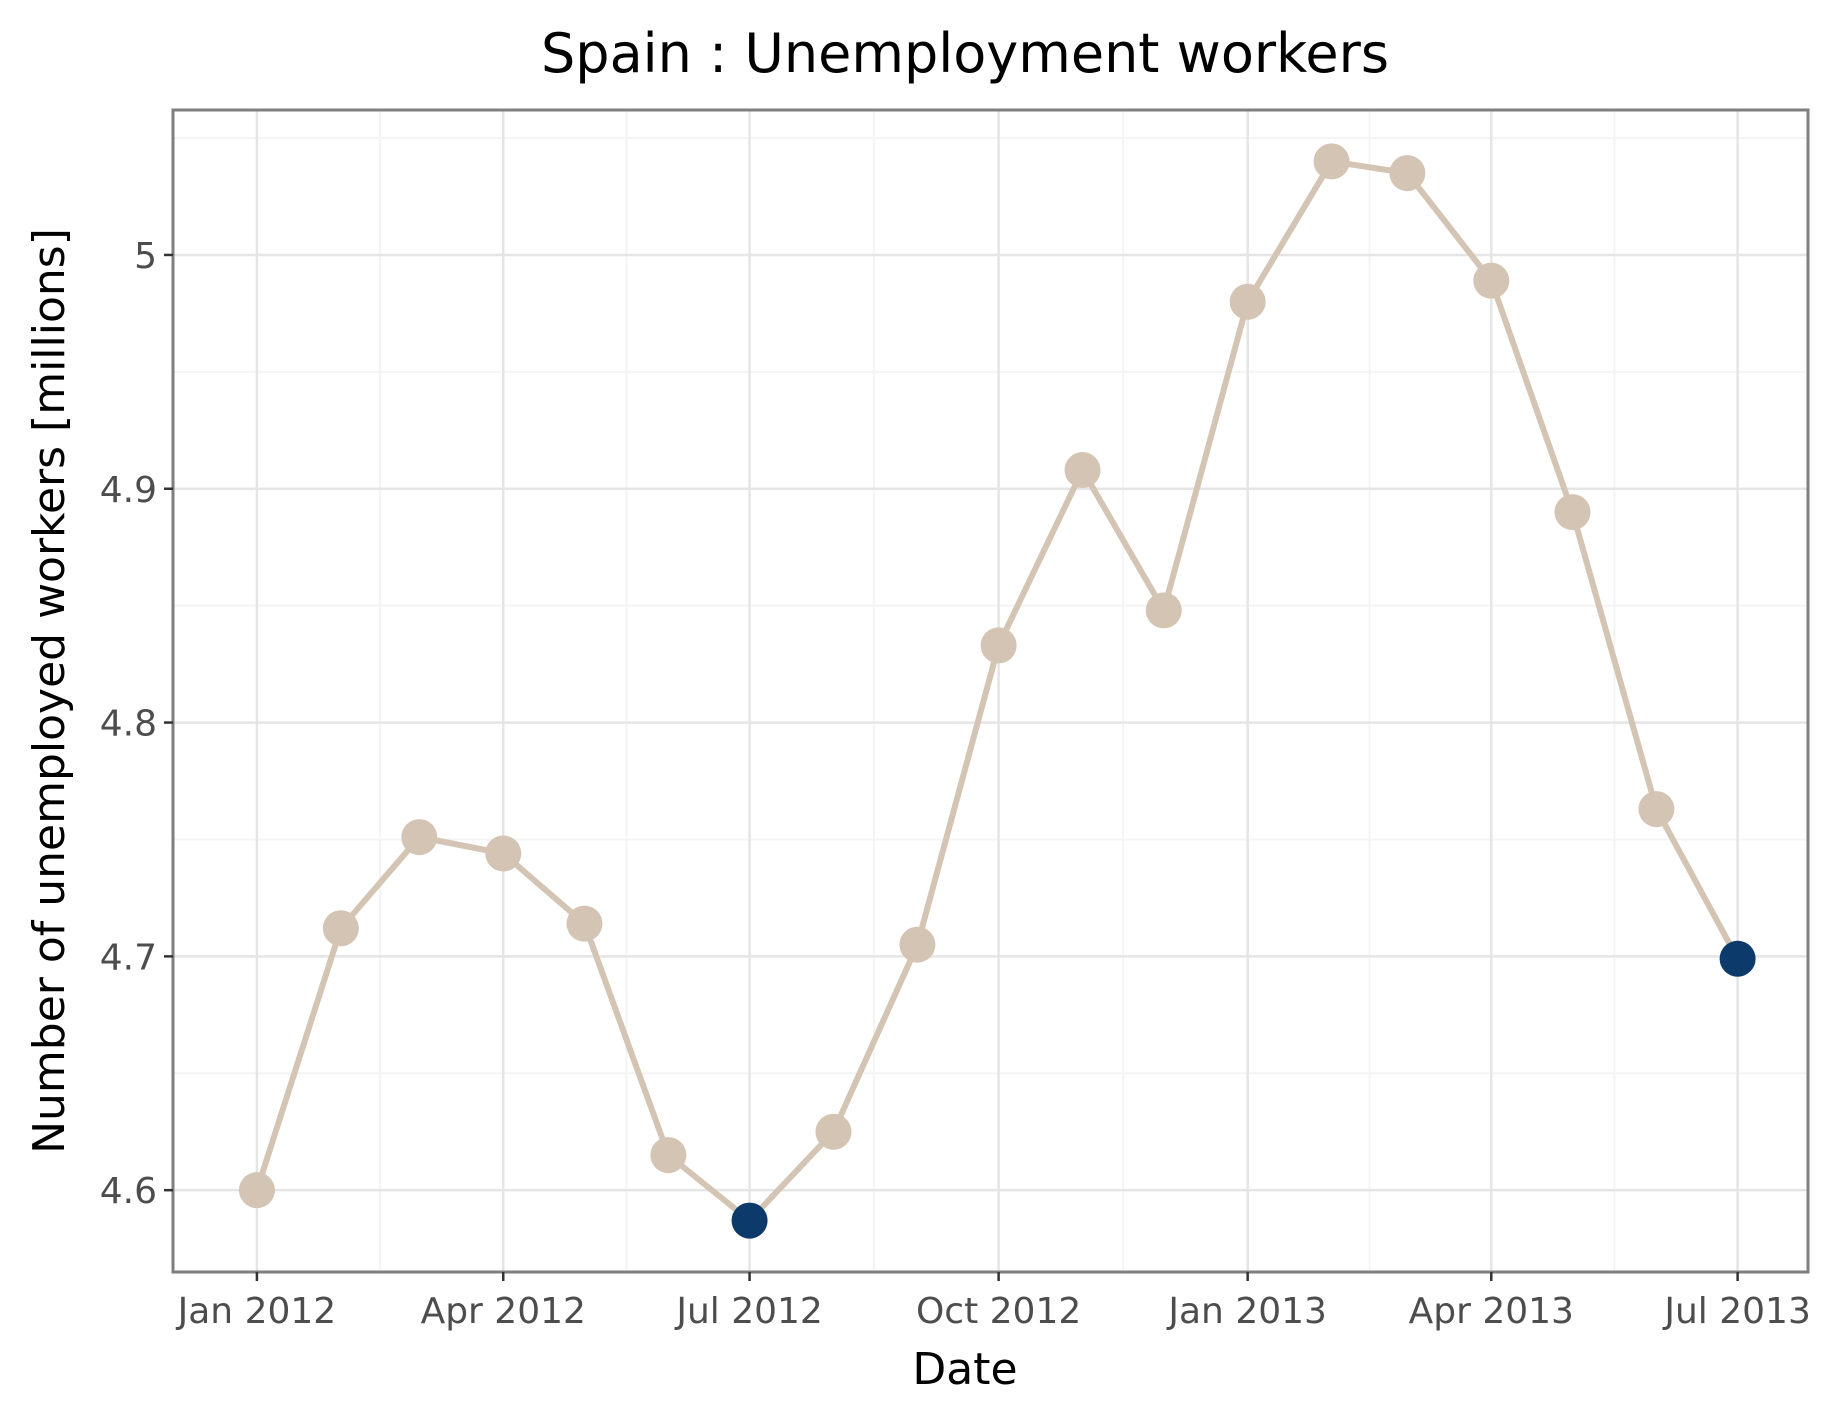 The height and width of the screenshot is (1414, 1830). I want to click on y-tick-label-5: 5, so click(145, 256).